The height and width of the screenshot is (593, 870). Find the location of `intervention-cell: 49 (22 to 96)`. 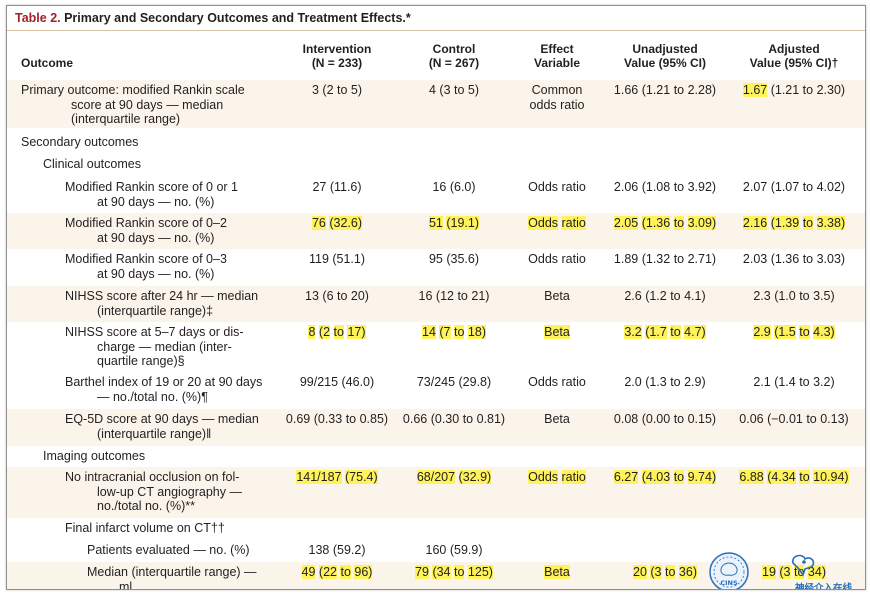

intervention-cell: 49 (22 to 96) is located at coordinates (337, 572).